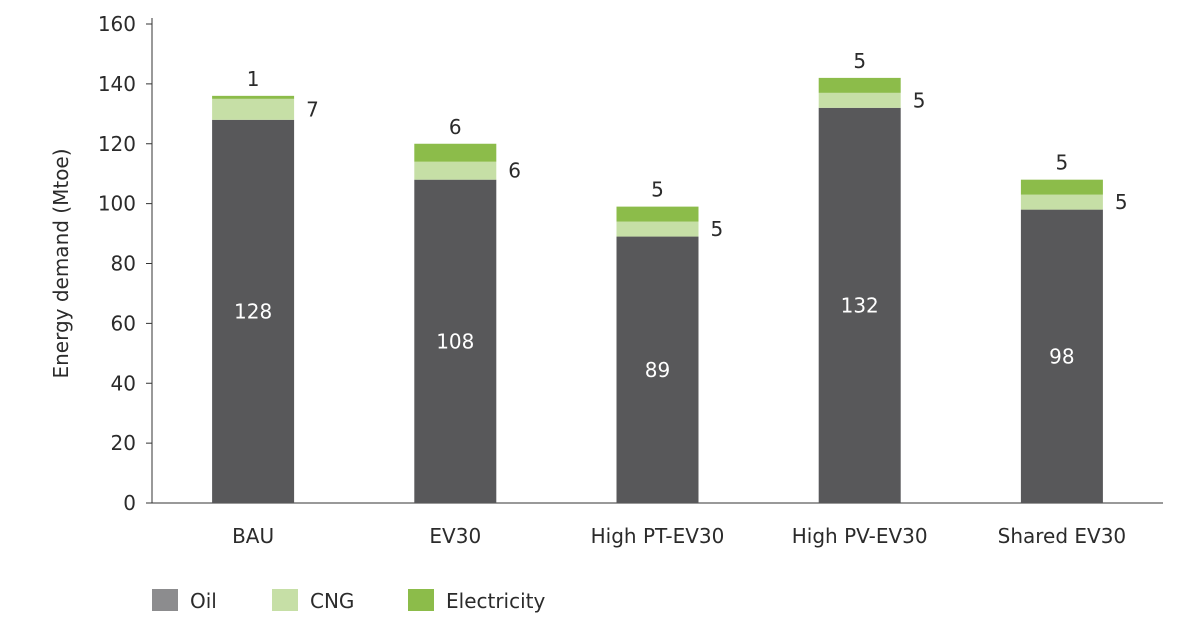 Image resolution: width=1200 pixels, height=627 pixels. I want to click on legend-label-cng: CNG, so click(332, 601).